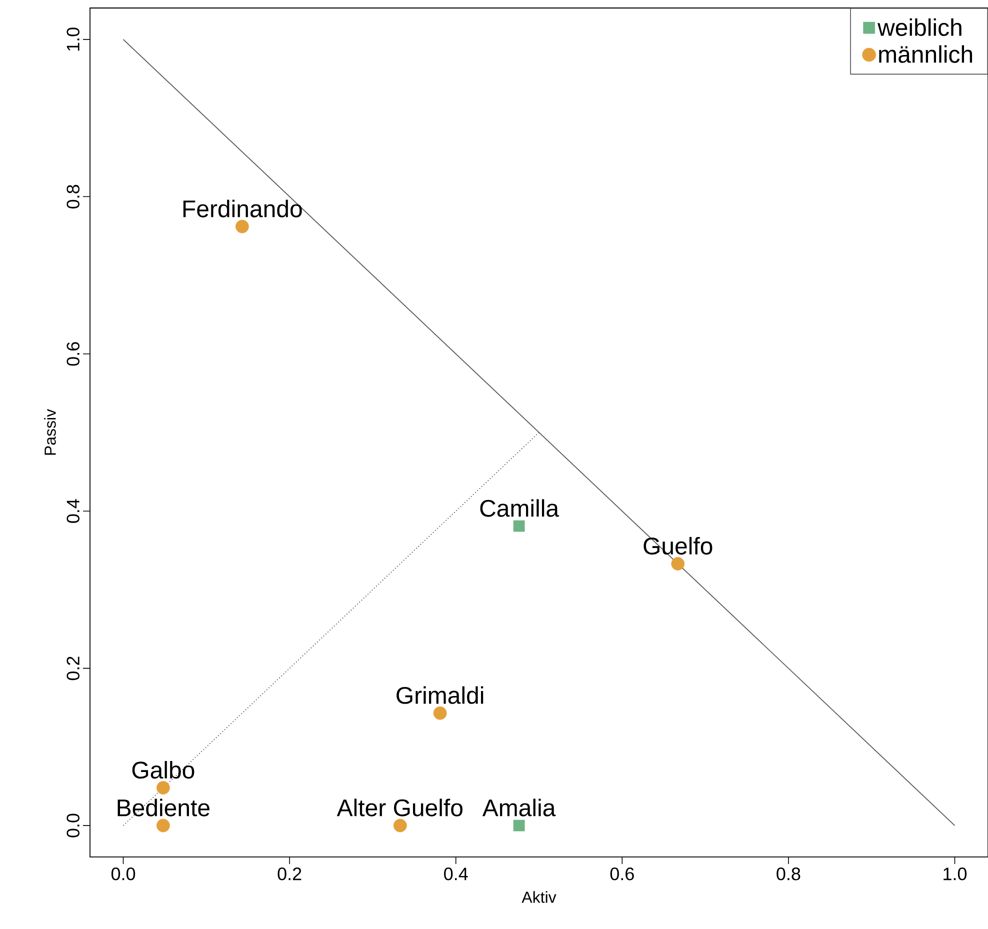 This screenshot has height=929, width=988. What do you see at coordinates (440, 695) in the screenshot?
I see `annotation: Grimaldi` at bounding box center [440, 695].